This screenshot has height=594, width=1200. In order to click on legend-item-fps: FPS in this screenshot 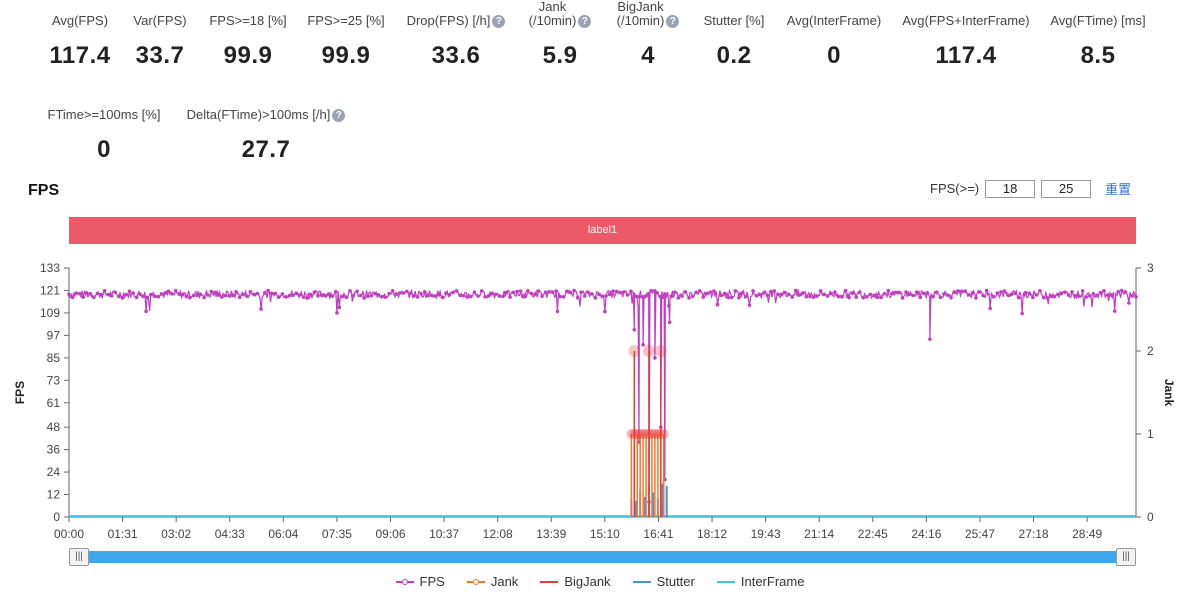, I will do `click(420, 581)`.